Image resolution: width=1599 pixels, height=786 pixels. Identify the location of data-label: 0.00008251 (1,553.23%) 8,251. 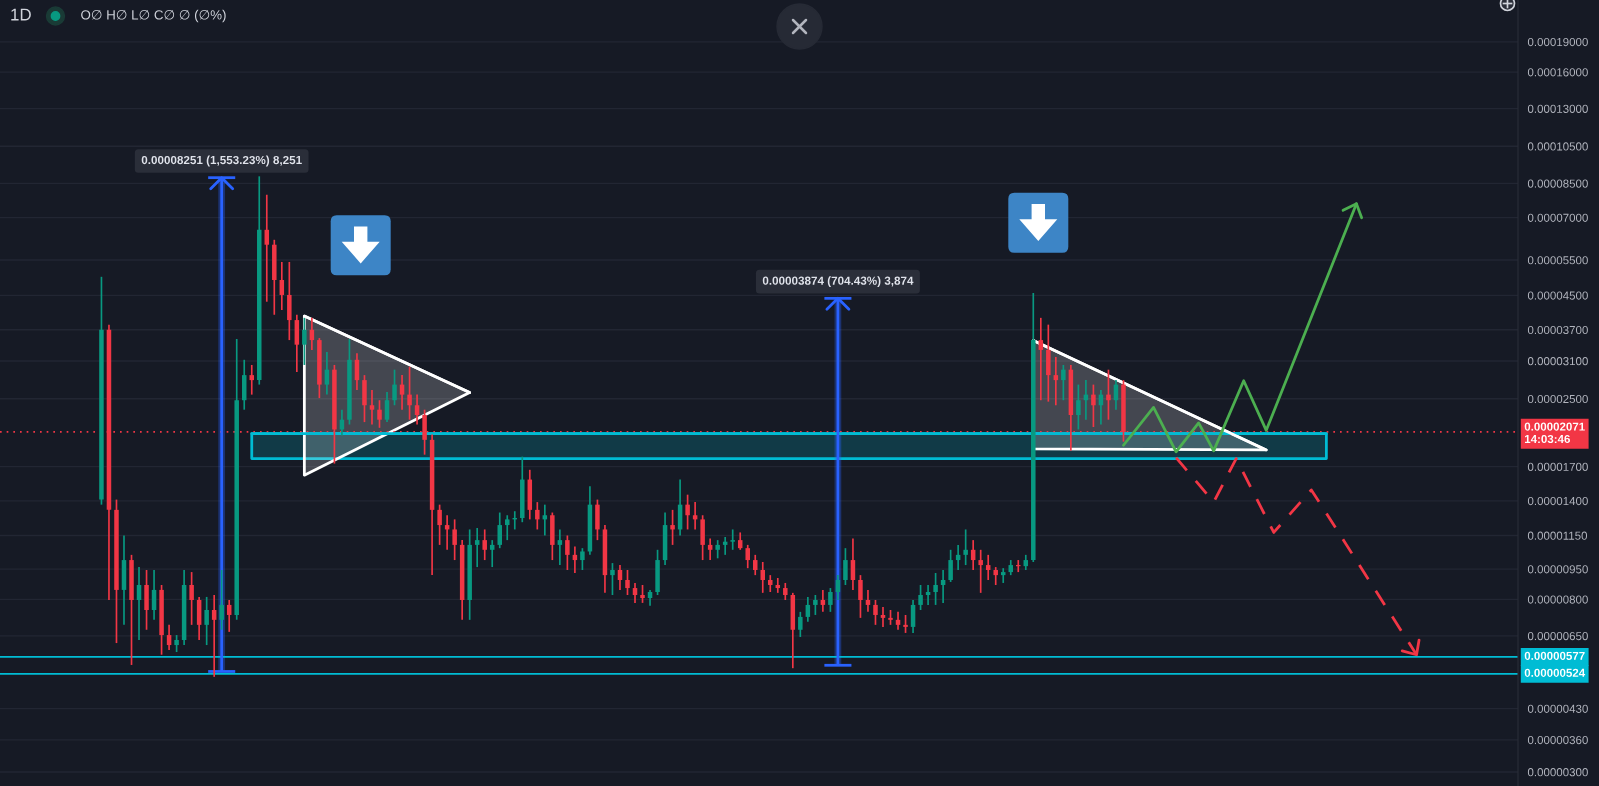
(221, 161).